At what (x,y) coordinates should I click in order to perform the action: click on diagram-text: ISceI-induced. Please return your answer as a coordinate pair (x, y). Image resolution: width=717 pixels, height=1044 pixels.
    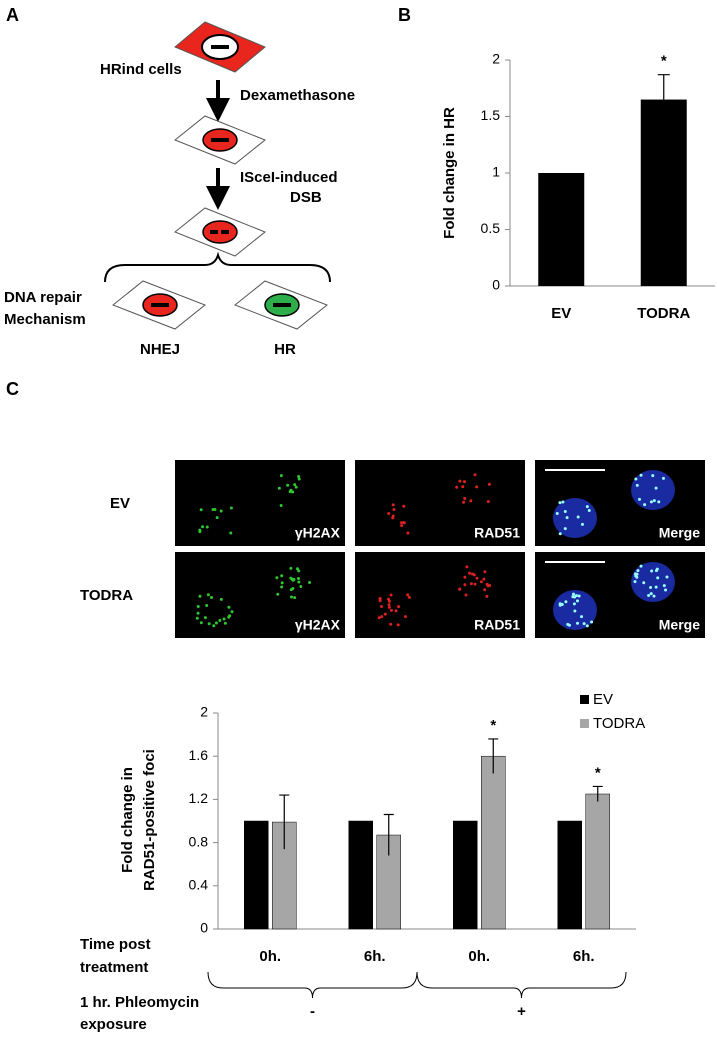
    Looking at the image, I should click on (289, 177).